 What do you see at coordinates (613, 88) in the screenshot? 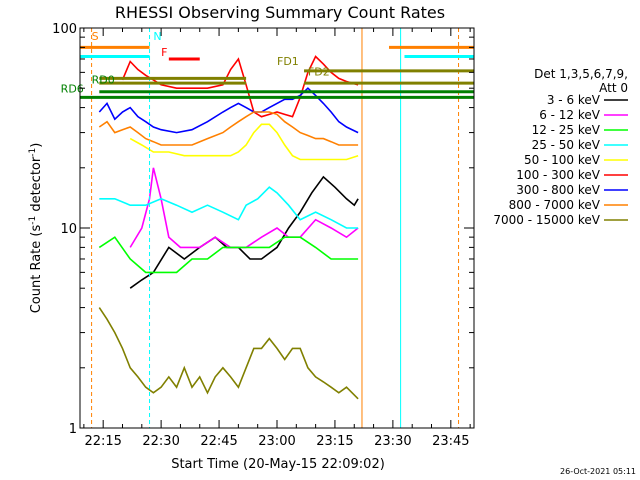
I see `legend-header-line-2: Att 0` at bounding box center [613, 88].